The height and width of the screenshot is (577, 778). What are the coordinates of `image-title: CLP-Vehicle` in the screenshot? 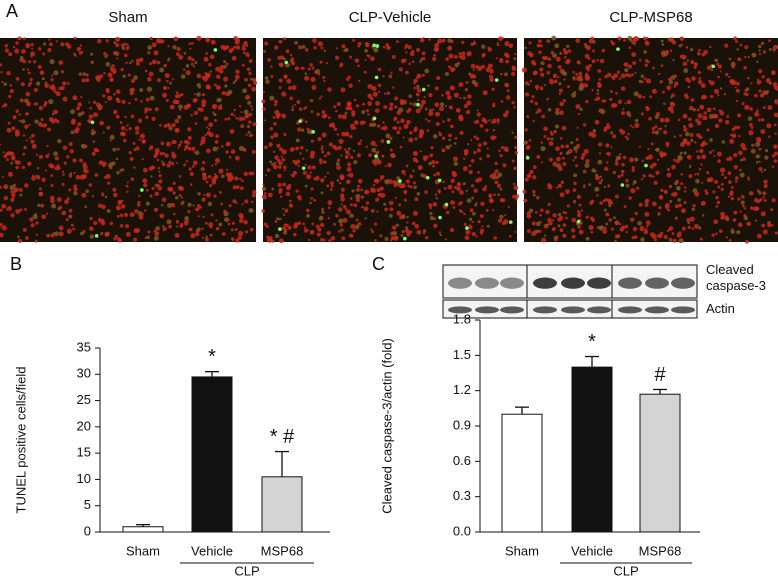 It's located at (390, 17).